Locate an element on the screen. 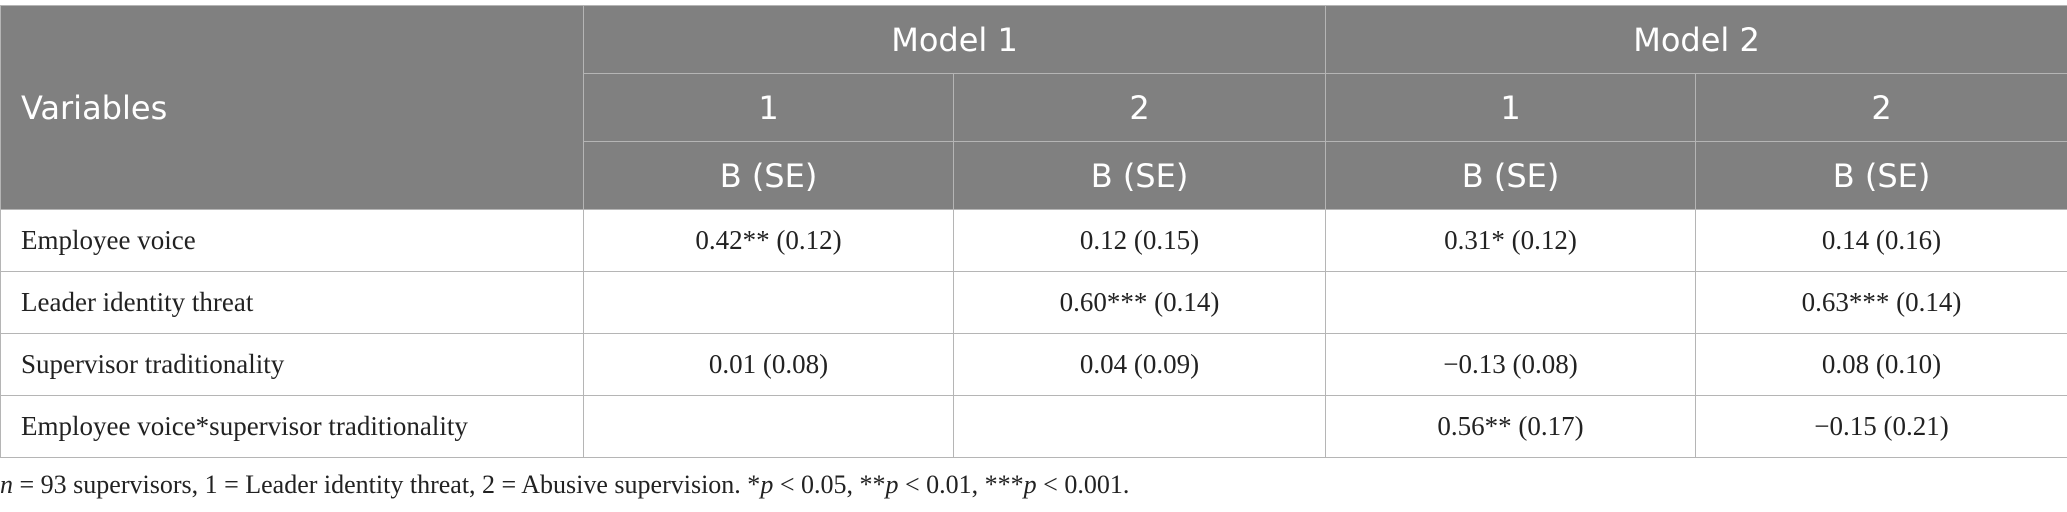  coefficient-cell: 0.42** (0.12) is located at coordinates (768, 240).